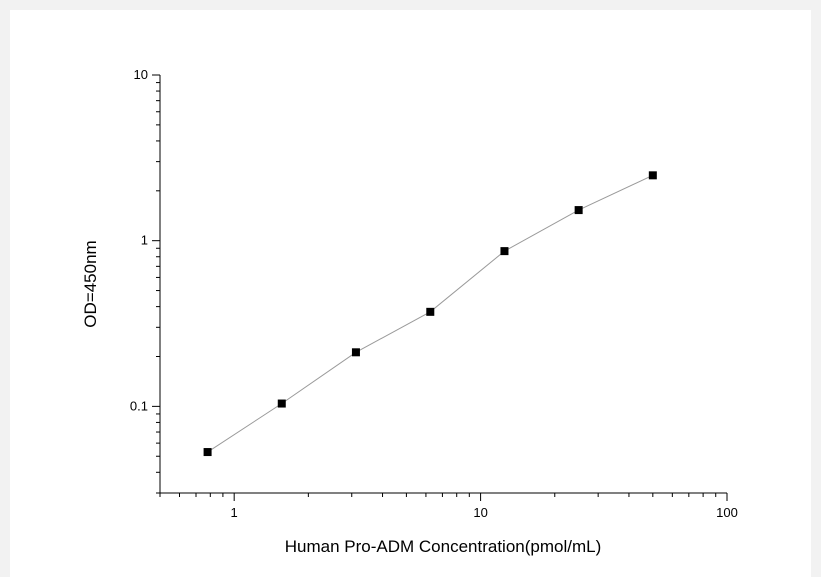 This screenshot has height=577, width=821. Describe the element at coordinates (727, 512) in the screenshot. I see `x-tick-label: 100` at that location.